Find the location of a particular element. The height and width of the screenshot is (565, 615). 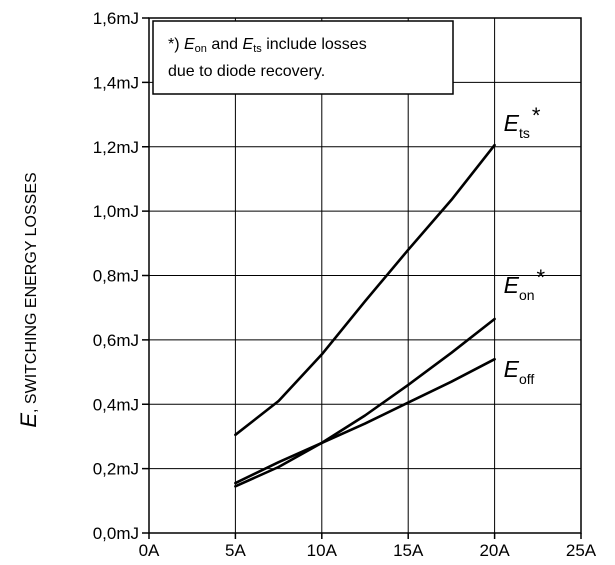

x-tick-label: 15A is located at coordinates (408, 550).